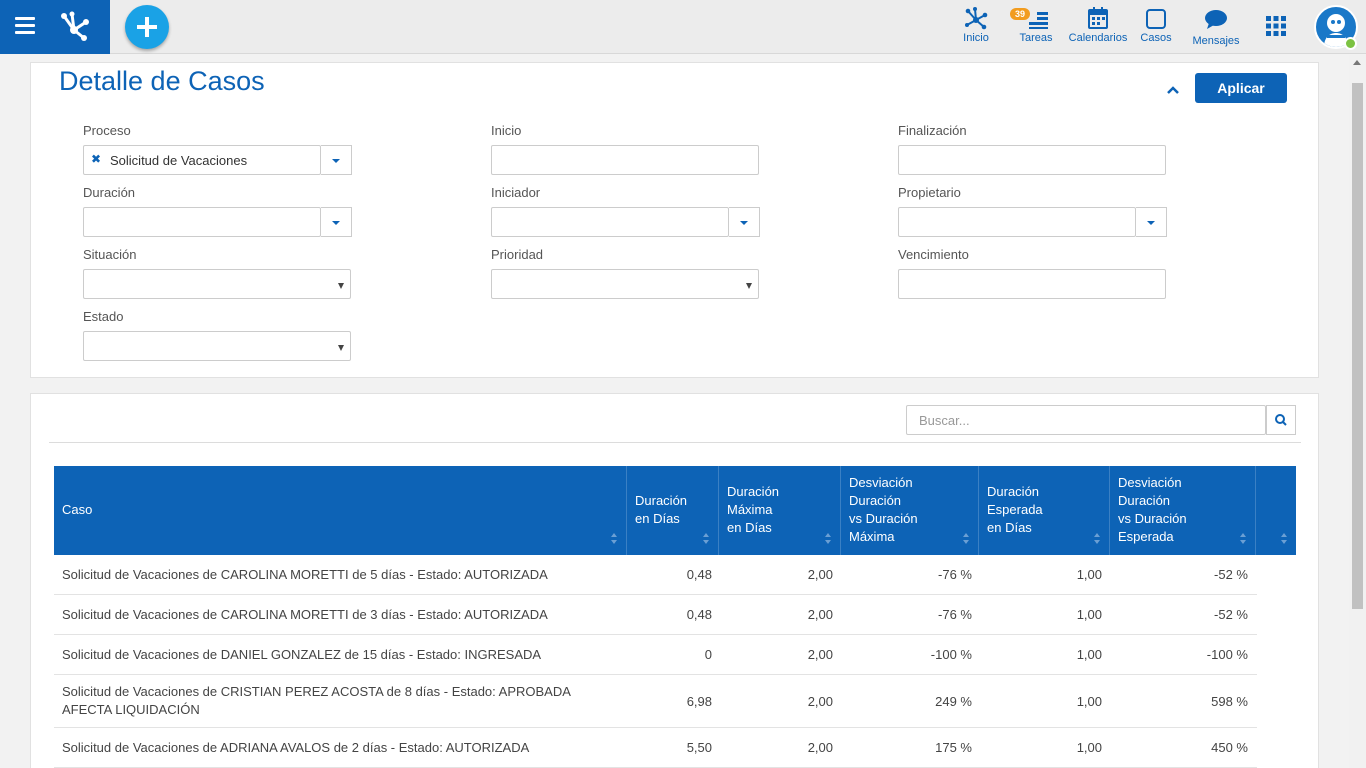 The width and height of the screenshot is (1366, 768). What do you see at coordinates (1357, 346) in the screenshot?
I see `scrollbar-thumb` at bounding box center [1357, 346].